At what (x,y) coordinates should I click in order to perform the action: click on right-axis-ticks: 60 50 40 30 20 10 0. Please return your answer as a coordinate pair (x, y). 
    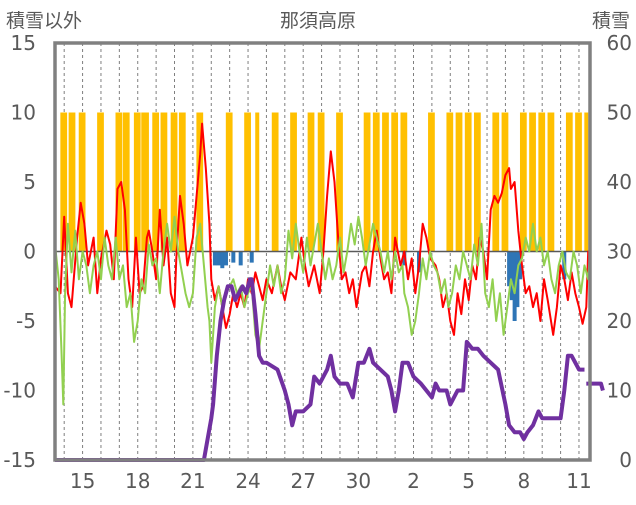
    Looking at the image, I should click on (619, 251).